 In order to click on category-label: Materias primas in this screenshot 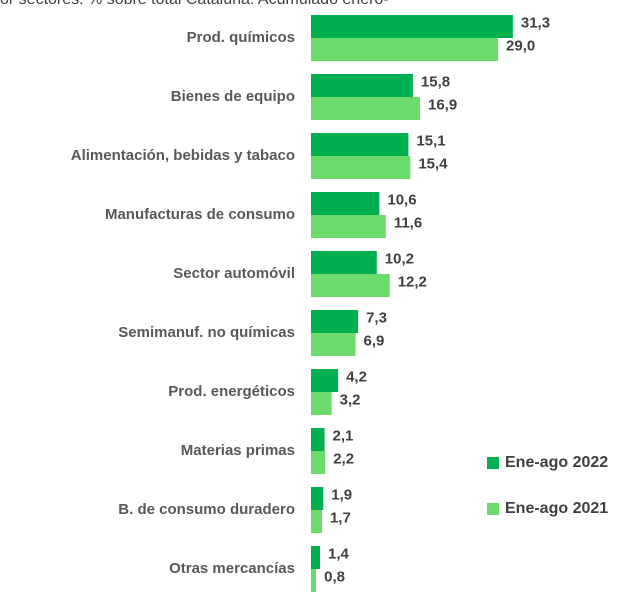, I will do `click(238, 450)`.